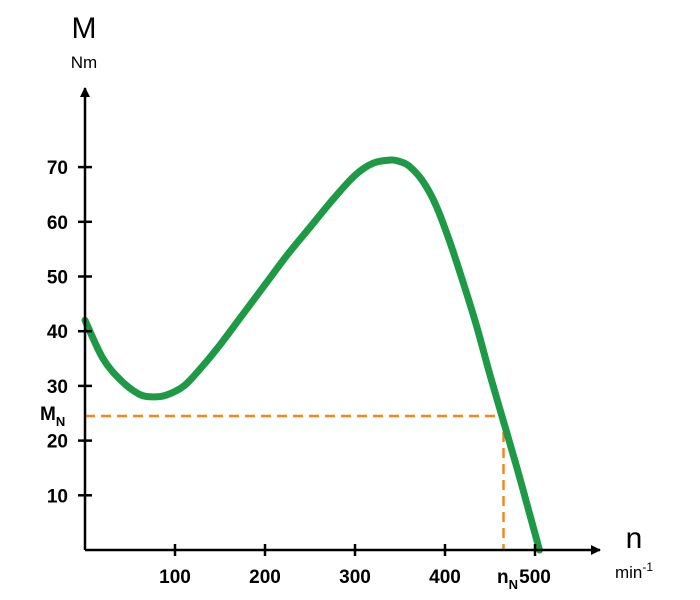 Image resolution: width=700 pixels, height=600 pixels. Describe the element at coordinates (57, 168) in the screenshot. I see `y-tick-label: 70` at that location.